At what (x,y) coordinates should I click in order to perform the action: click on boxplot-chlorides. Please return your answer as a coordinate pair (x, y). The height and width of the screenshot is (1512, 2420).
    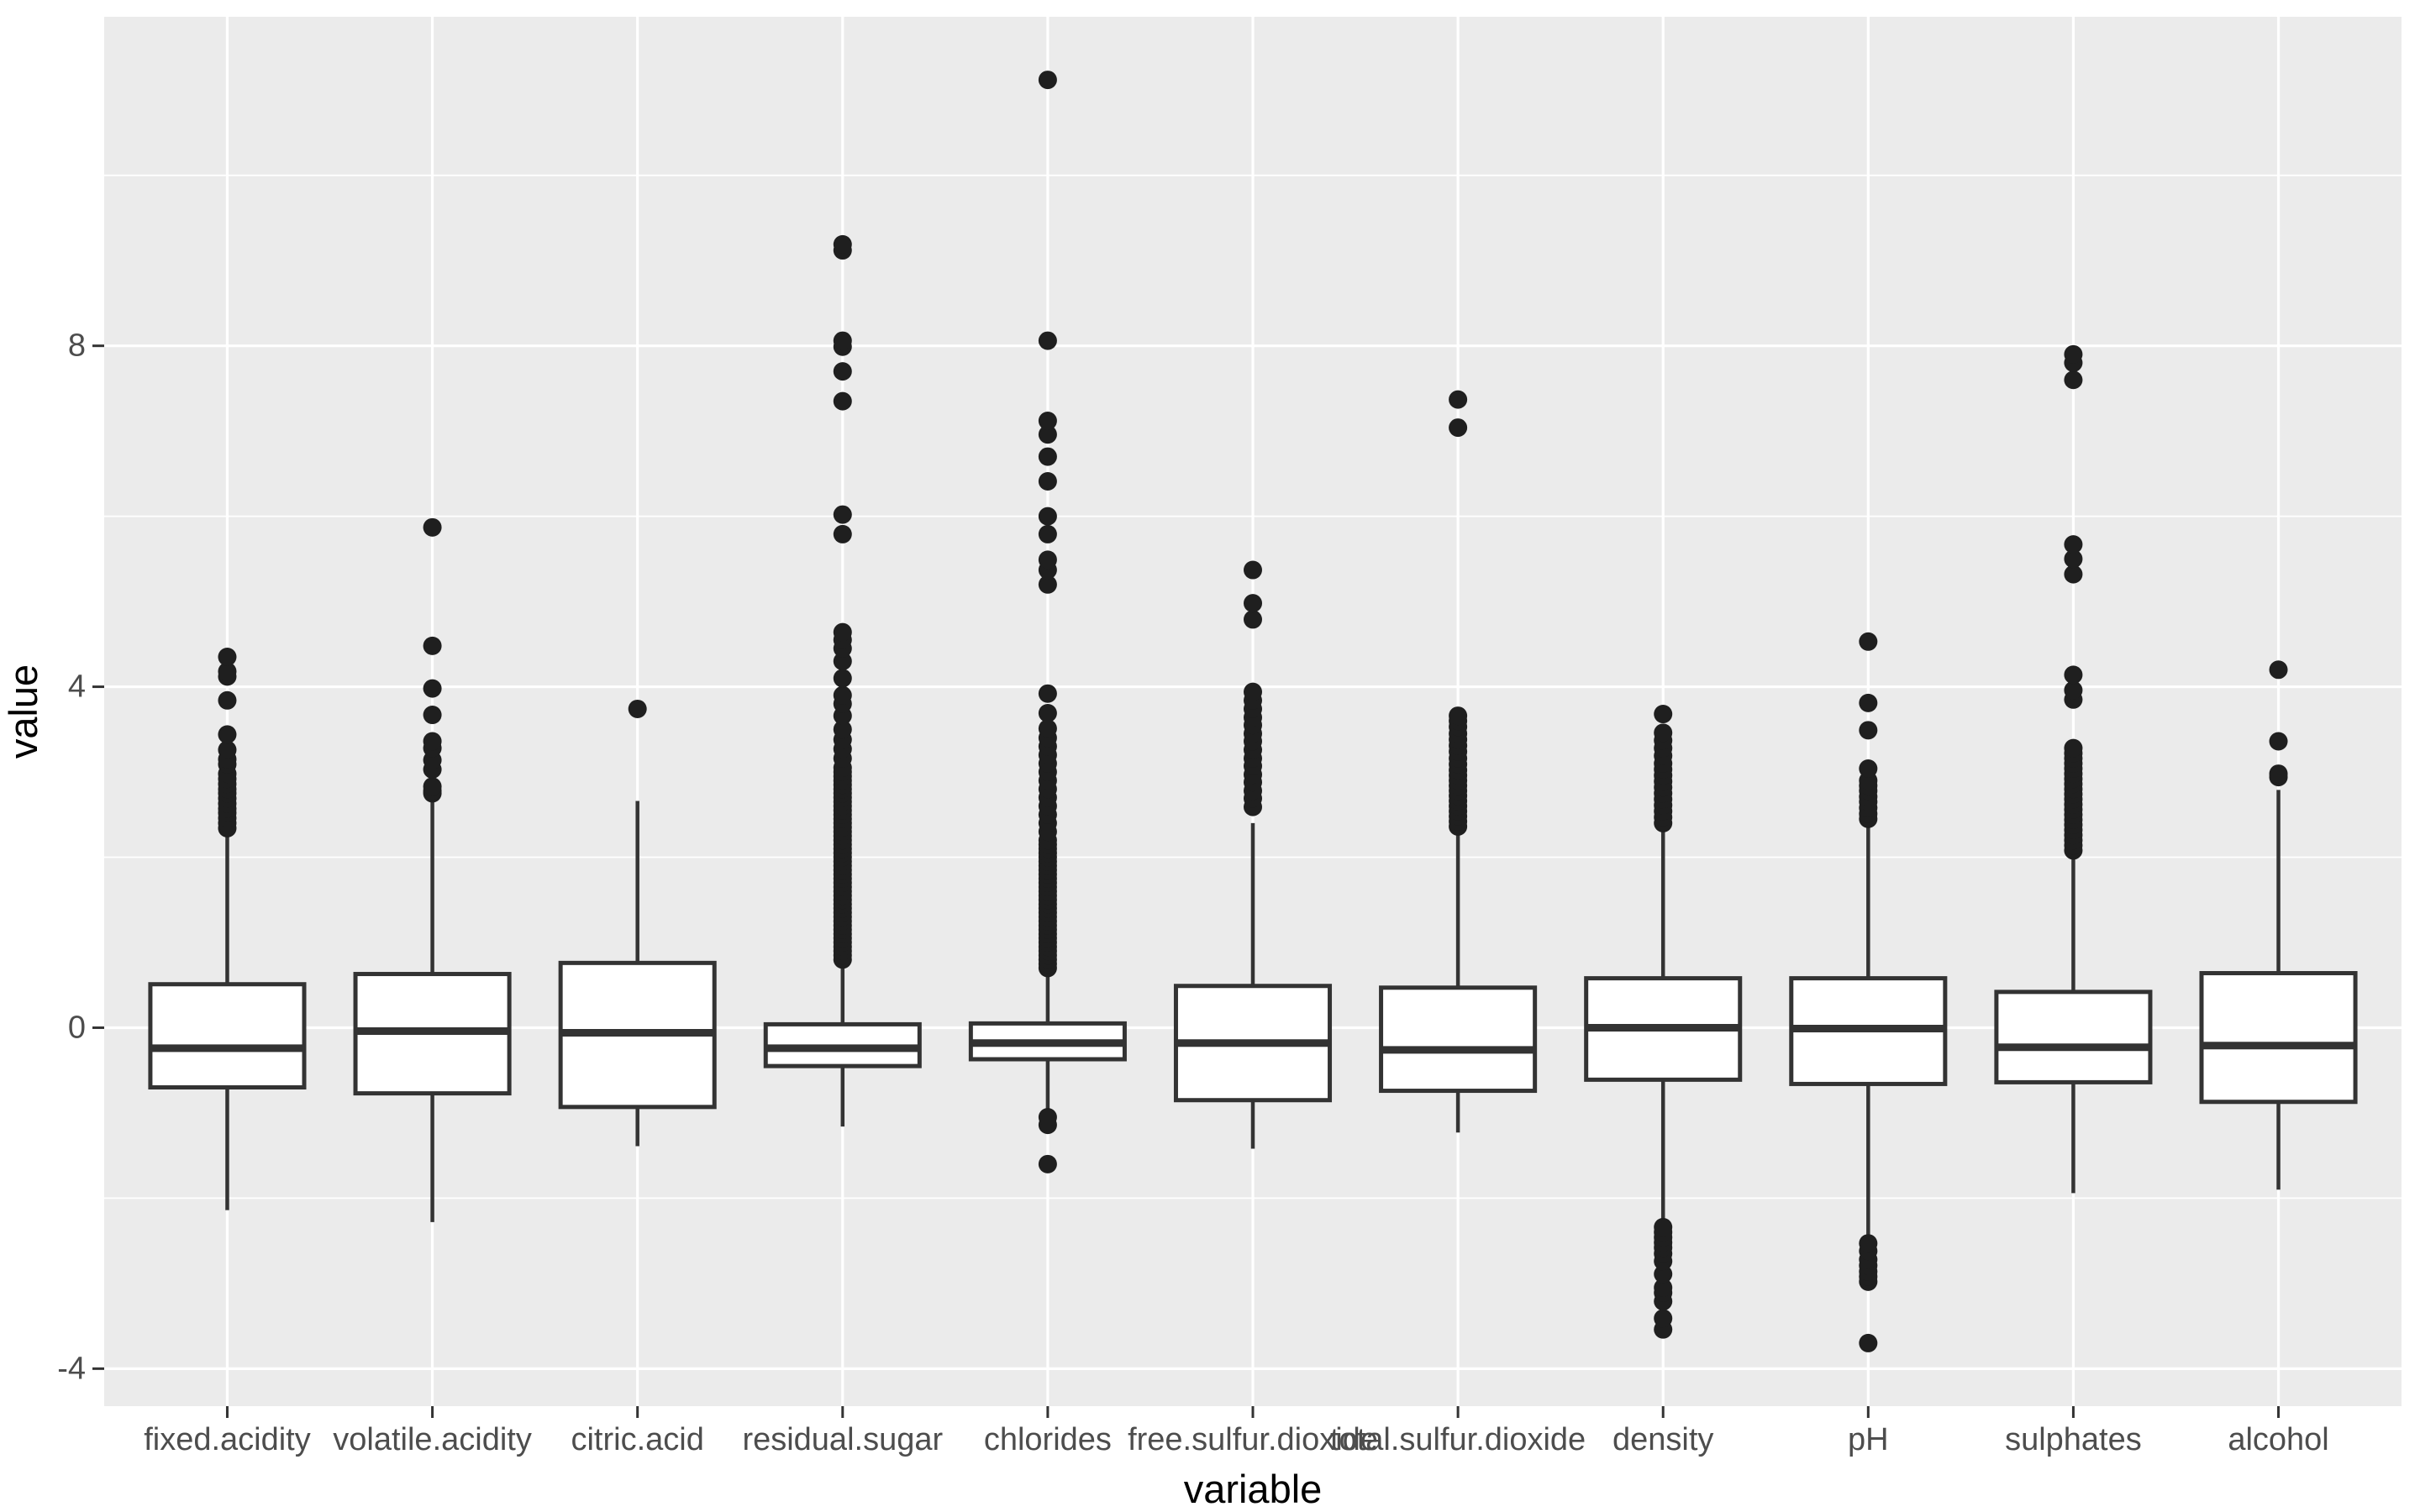
    Looking at the image, I should click on (1047, 622).